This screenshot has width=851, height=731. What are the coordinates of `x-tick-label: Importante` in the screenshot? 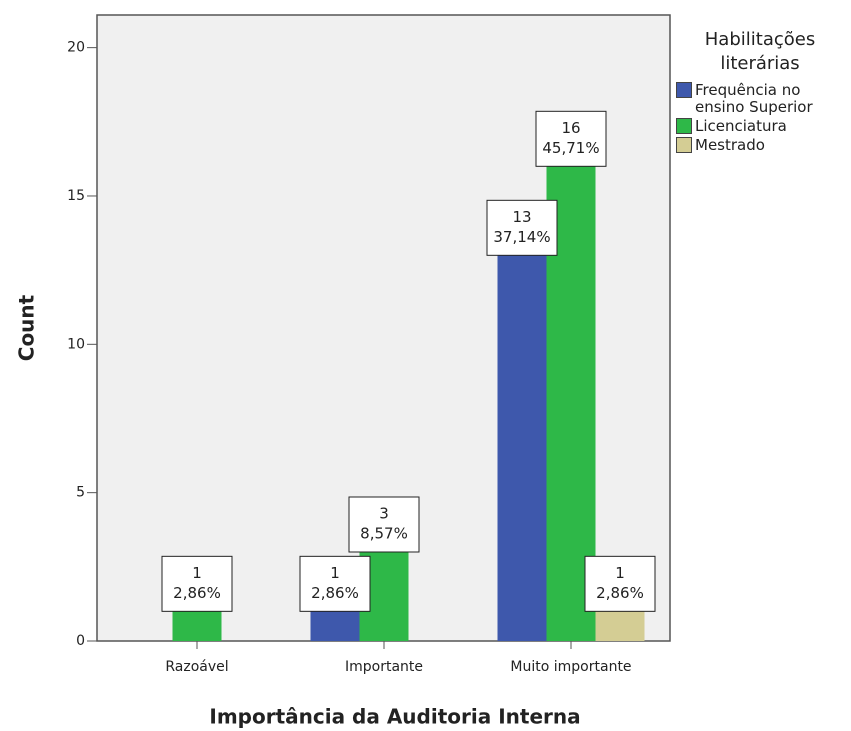 It's located at (384, 667).